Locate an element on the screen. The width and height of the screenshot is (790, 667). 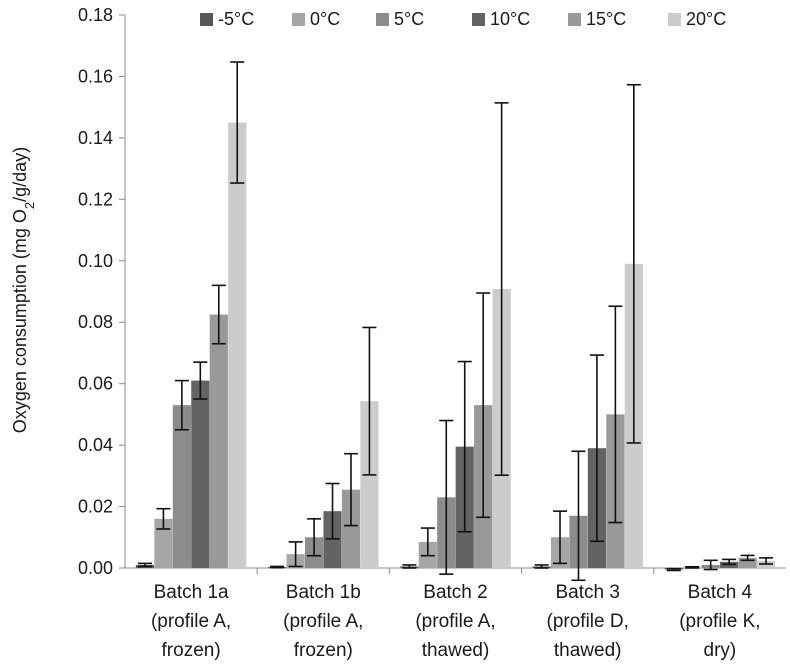
x-category-label: (profile D, is located at coordinates (588, 621).